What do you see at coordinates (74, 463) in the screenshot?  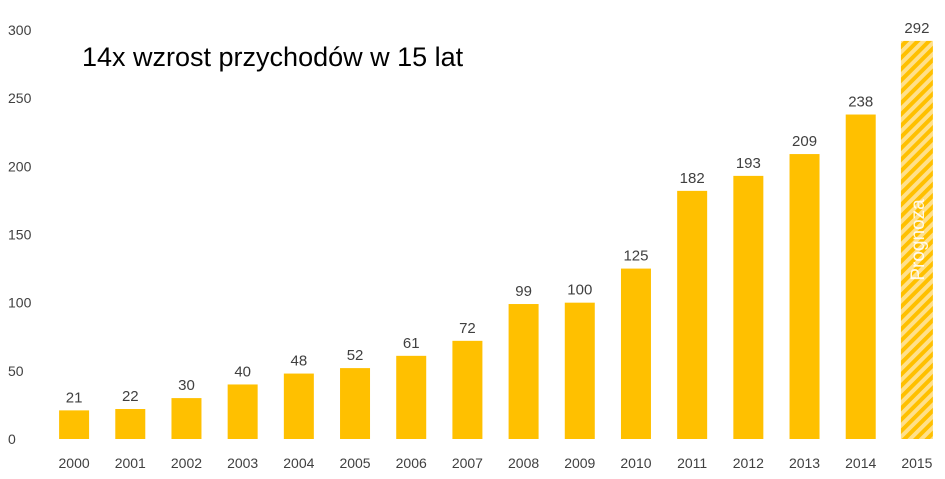 I see `x-tick-label: 2000` at bounding box center [74, 463].